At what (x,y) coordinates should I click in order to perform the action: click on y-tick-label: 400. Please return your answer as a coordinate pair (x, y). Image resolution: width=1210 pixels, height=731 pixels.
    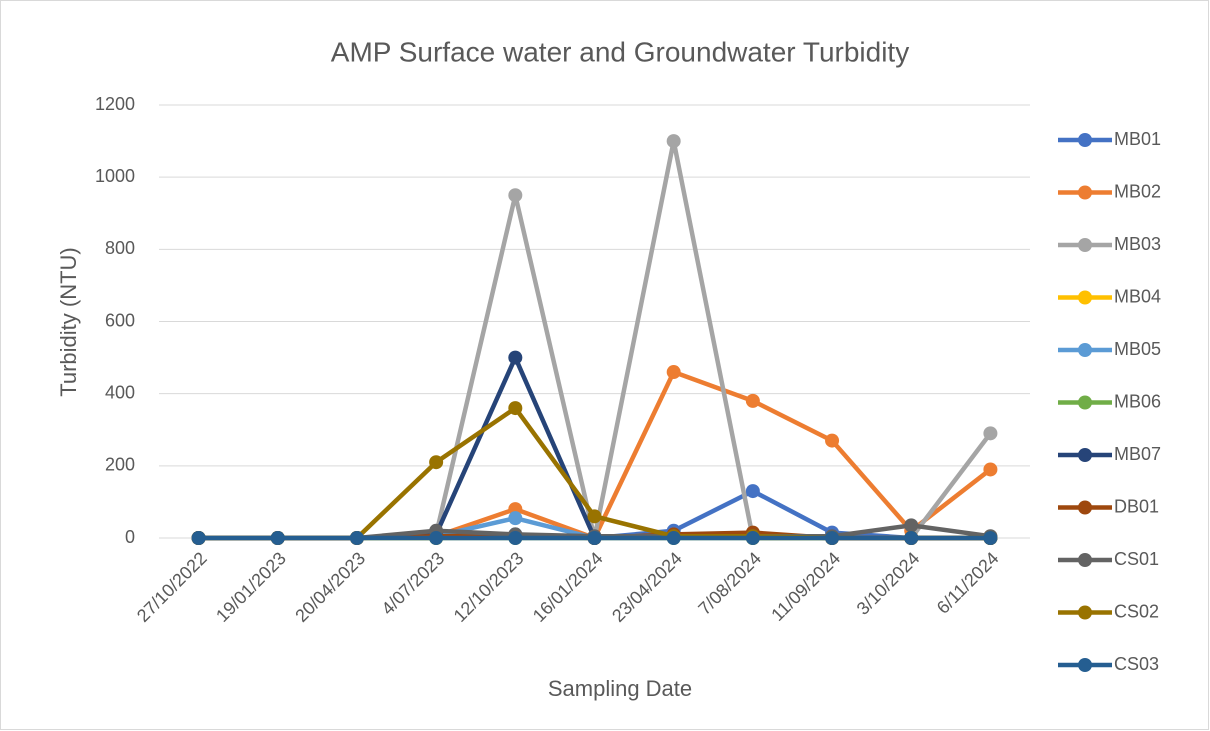
    Looking at the image, I should click on (120, 392).